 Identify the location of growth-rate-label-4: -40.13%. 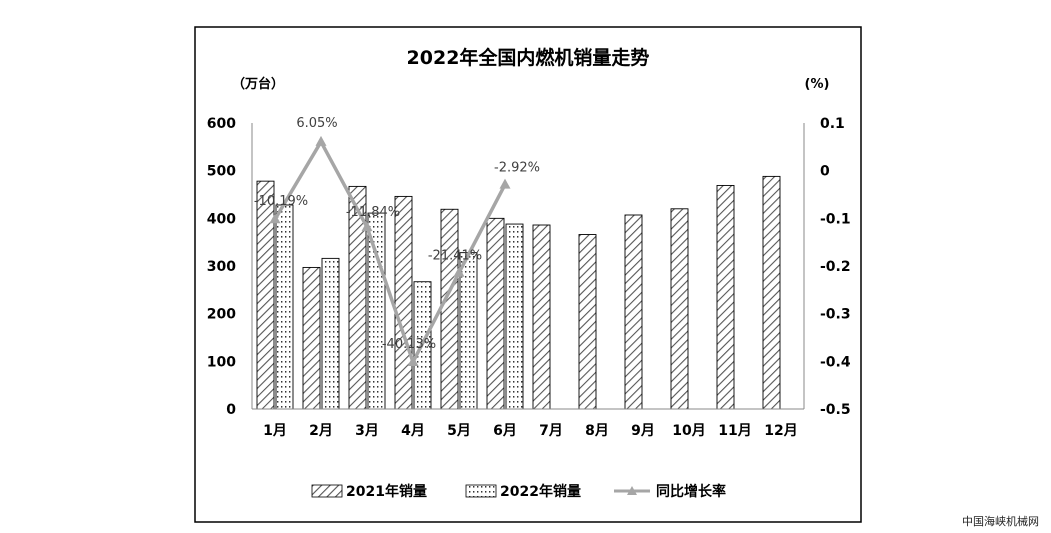
(409, 344).